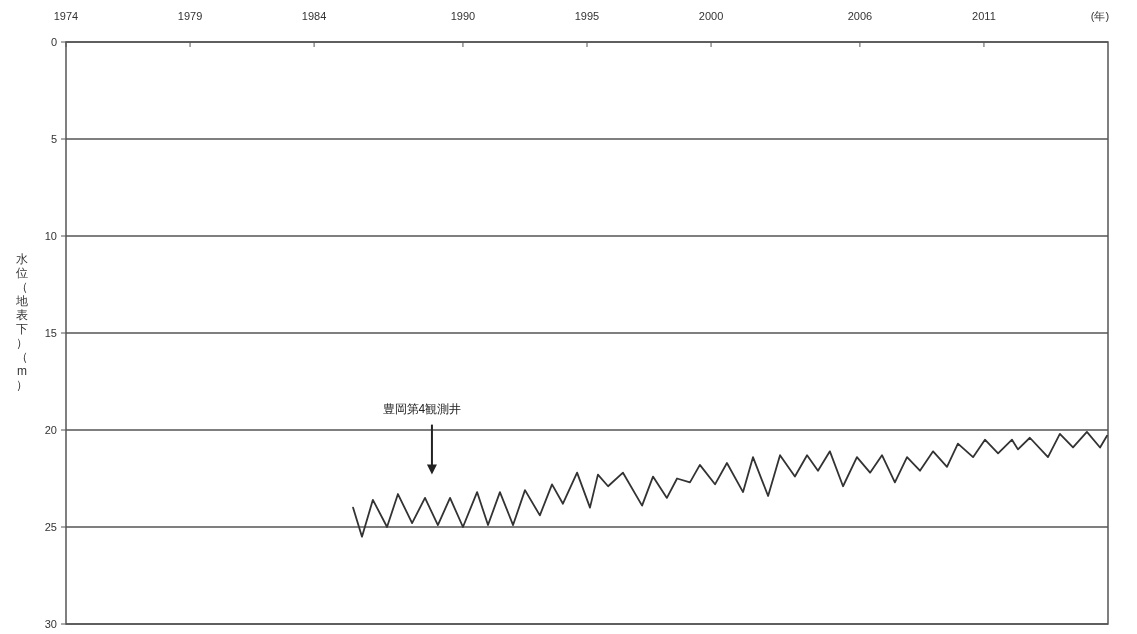  What do you see at coordinates (314, 16) in the screenshot?
I see `x-tick-label: 1984` at bounding box center [314, 16].